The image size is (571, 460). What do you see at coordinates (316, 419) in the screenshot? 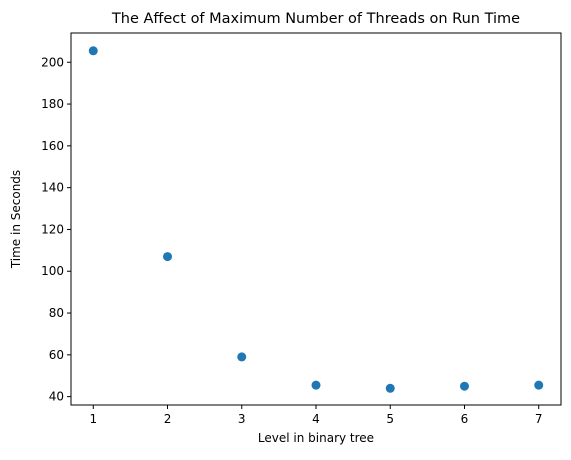
I see `x-tick-label: 4` at bounding box center [316, 419].